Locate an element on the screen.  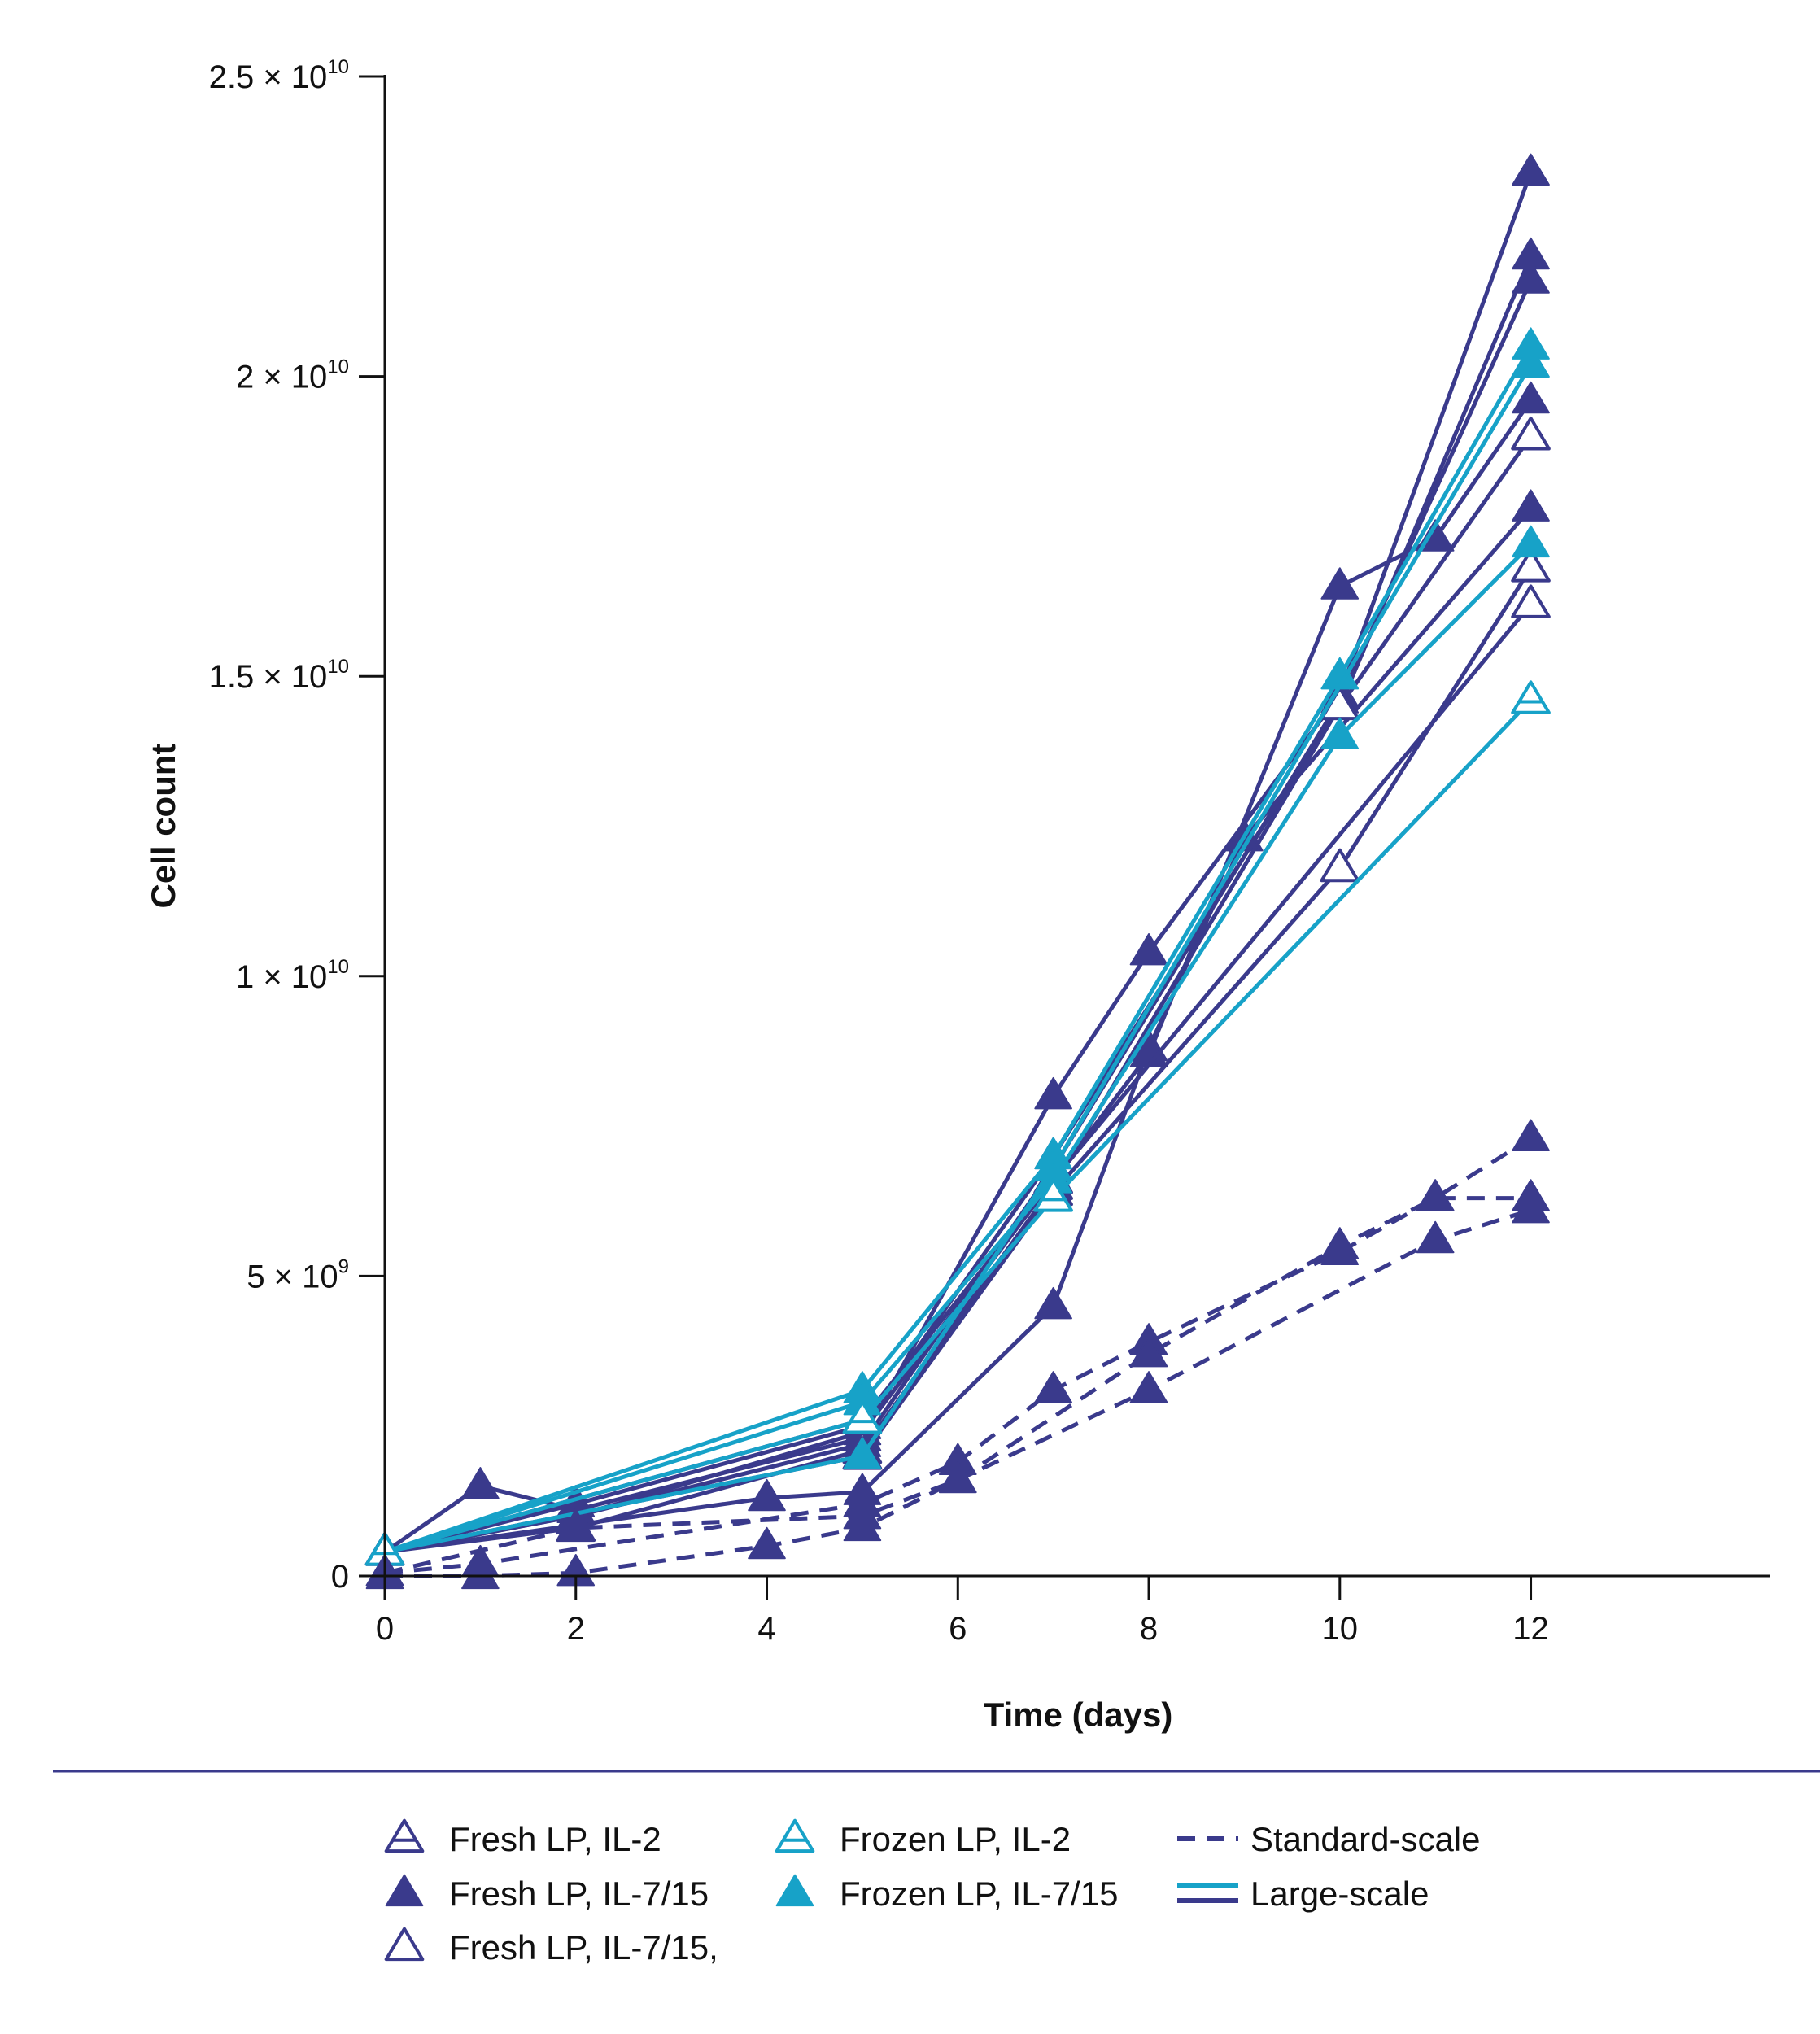
x-tick-label: 6 is located at coordinates (958, 1629).